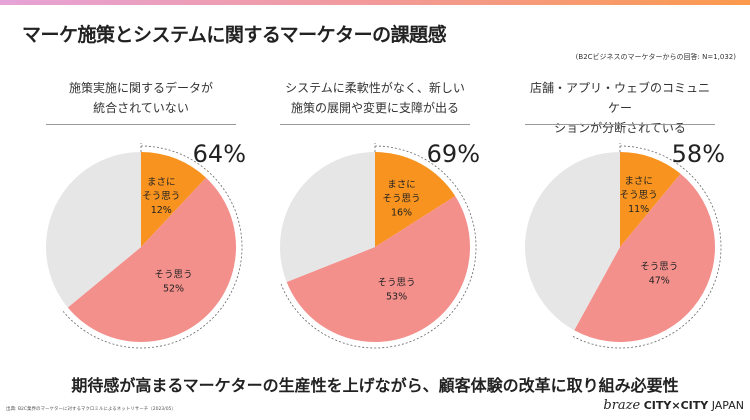 This screenshot has width=750, height=420. What do you see at coordinates (234, 35) in the screenshot?
I see `page-title: マーケ施策とシステムに関するマーケターの課題感` at bounding box center [234, 35].